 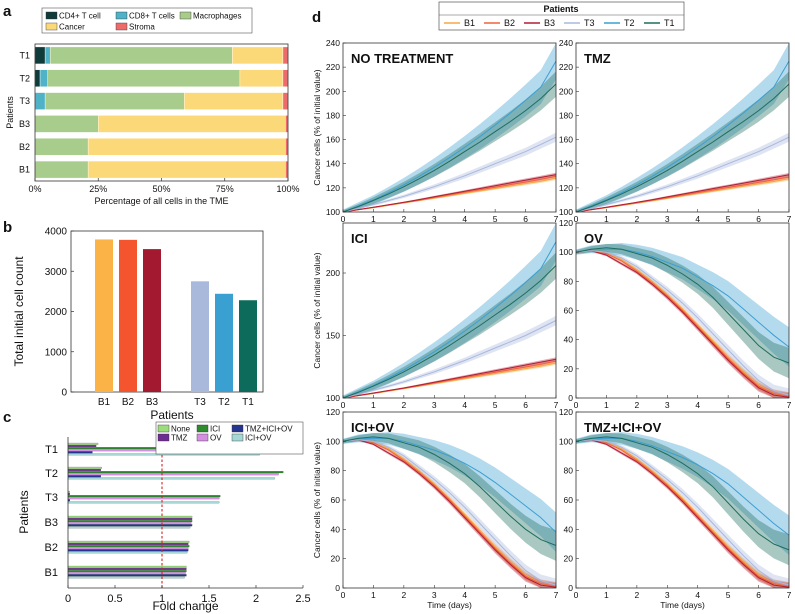 What do you see at coordinates (47, 55) in the screenshot?
I see `bar-T1-cd8-t-cells` at bounding box center [47, 55].